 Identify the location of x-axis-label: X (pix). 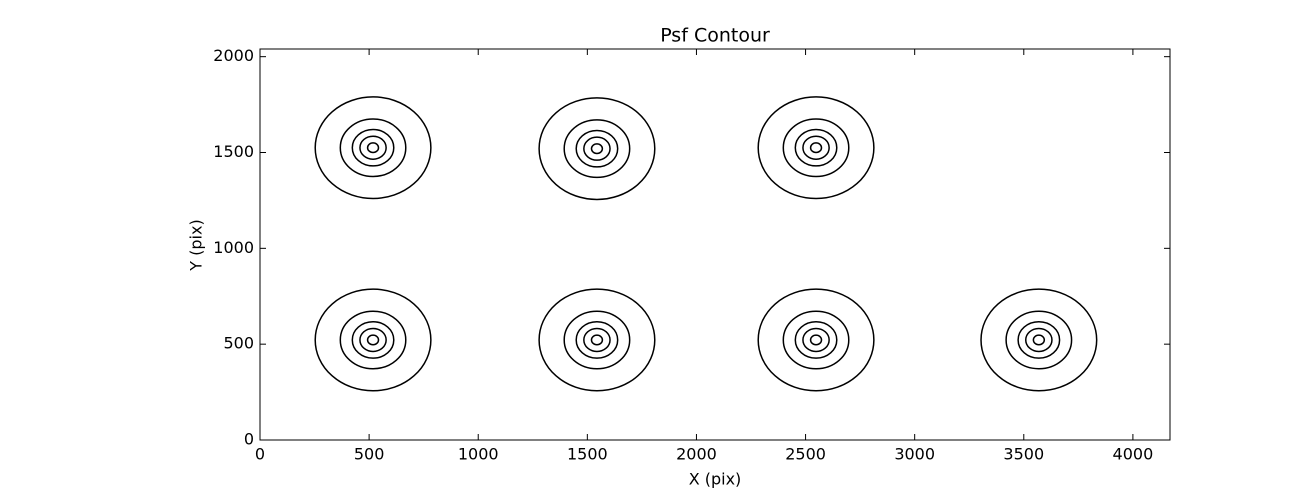
(715, 479).